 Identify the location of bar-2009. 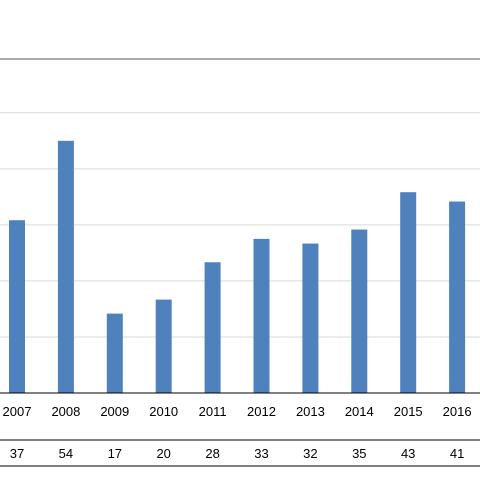
(114, 353).